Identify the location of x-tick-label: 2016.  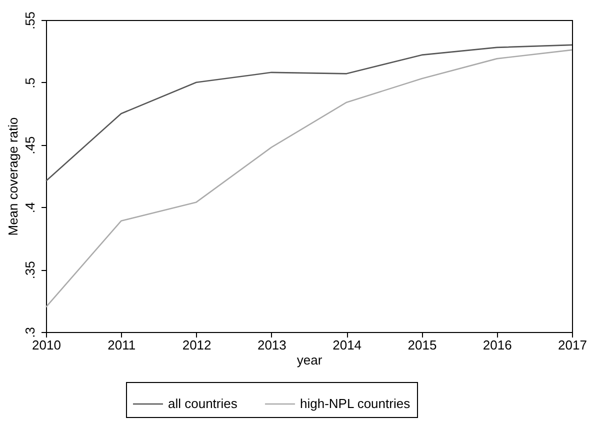
(497, 345).